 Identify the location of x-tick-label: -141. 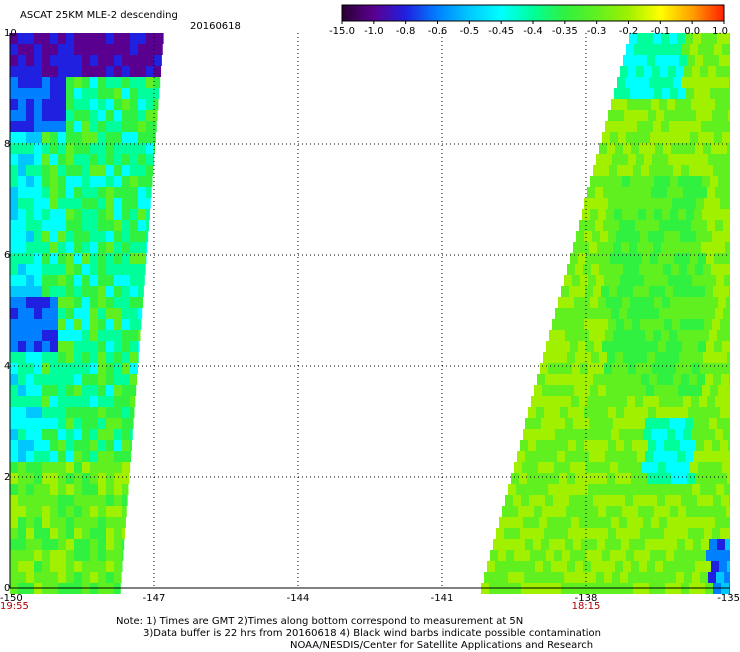
(442, 598).